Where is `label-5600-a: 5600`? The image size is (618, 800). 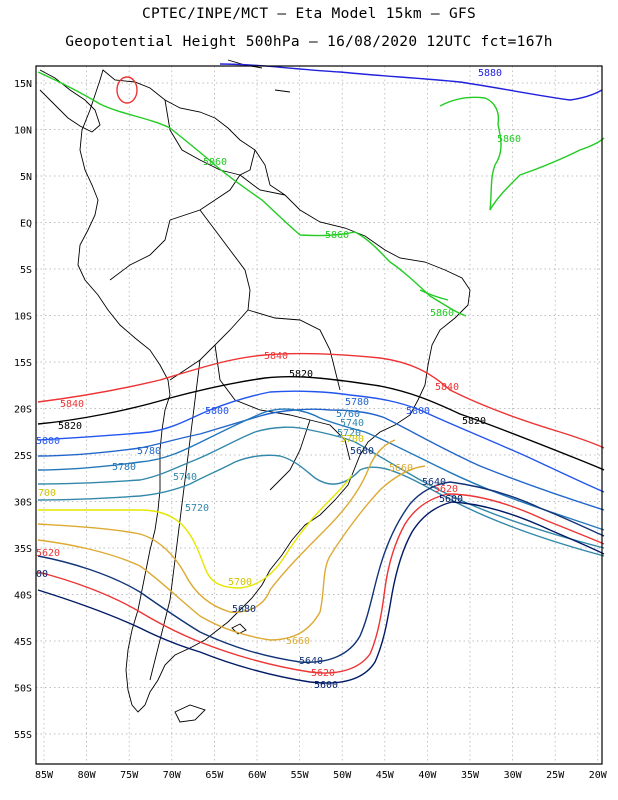 label-5600-a: 5600 is located at coordinates (326, 685).